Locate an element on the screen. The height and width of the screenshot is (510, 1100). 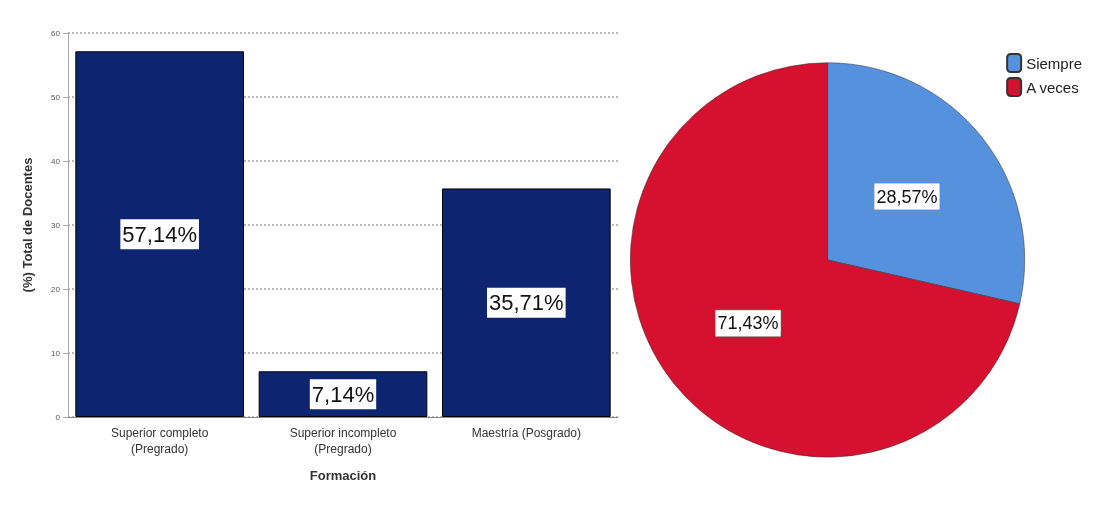
data-label: 71,43% is located at coordinates (748, 323).